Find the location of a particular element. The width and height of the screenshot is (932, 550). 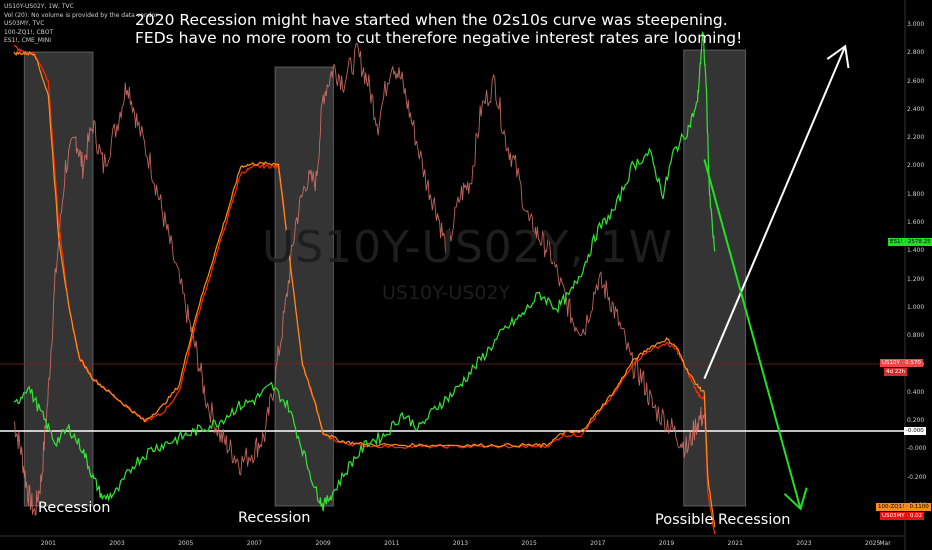

annotation-arrow-green is located at coordinates (752, 334).